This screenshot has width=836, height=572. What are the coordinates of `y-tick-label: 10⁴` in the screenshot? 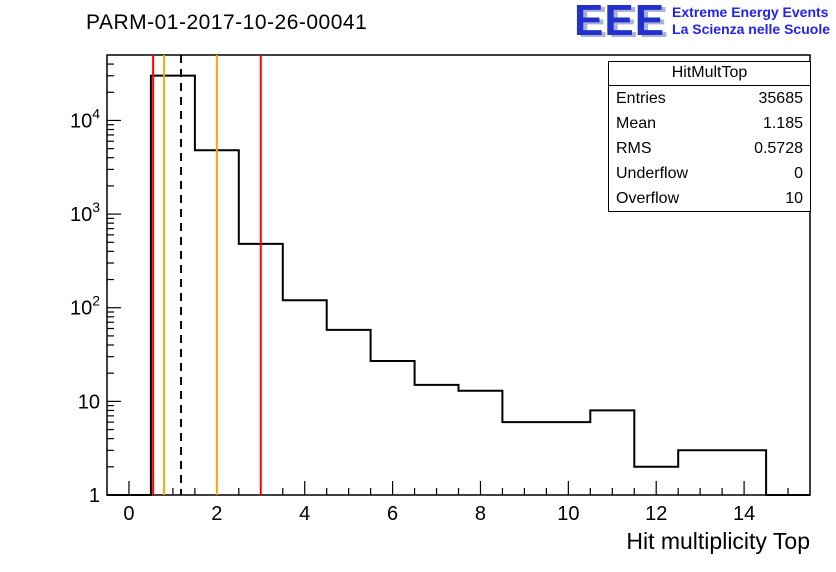 It's located at (85, 118).